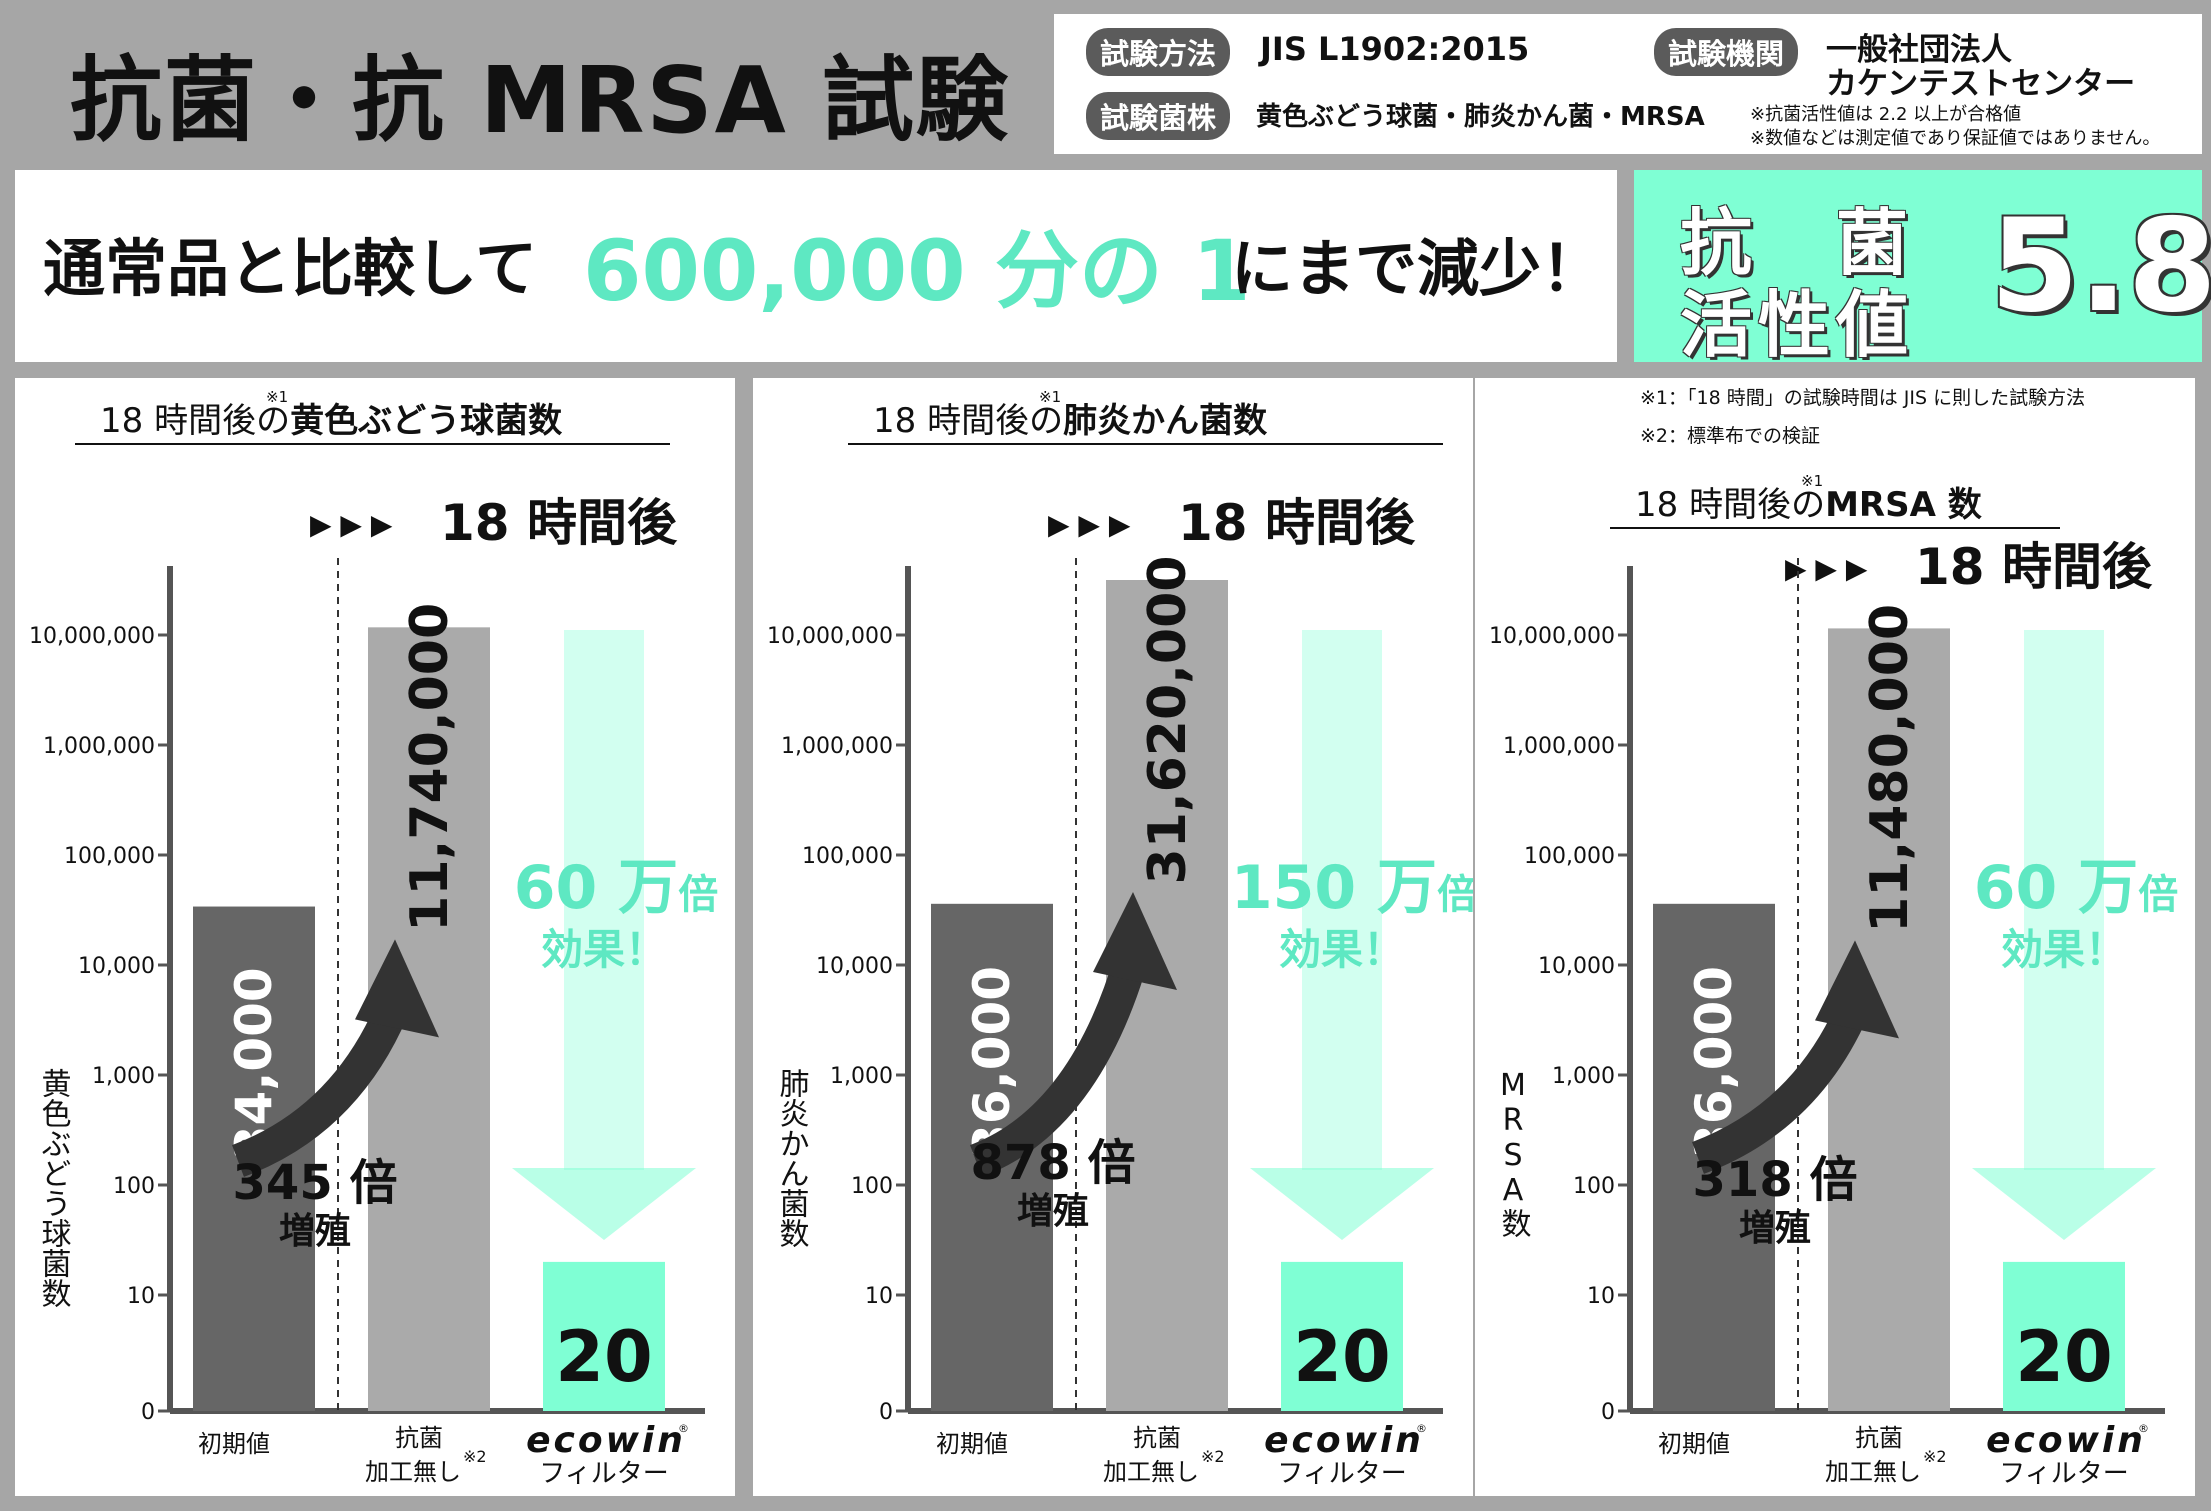  I want to click on growth-value: 318 倍, so click(1775, 1180).